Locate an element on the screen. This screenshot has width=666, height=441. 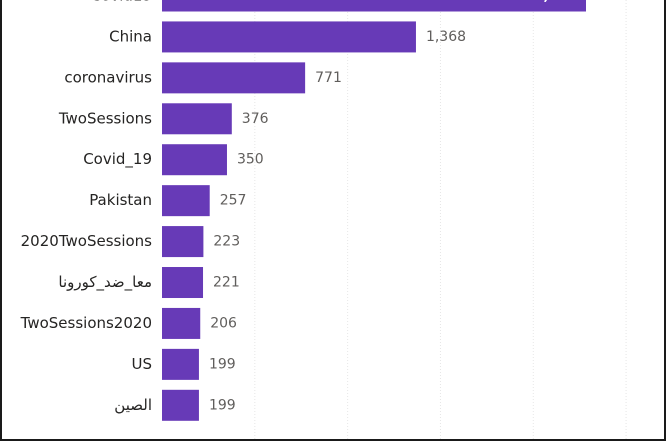
category-label: معا_ضد_كورونا is located at coordinates (105, 282).